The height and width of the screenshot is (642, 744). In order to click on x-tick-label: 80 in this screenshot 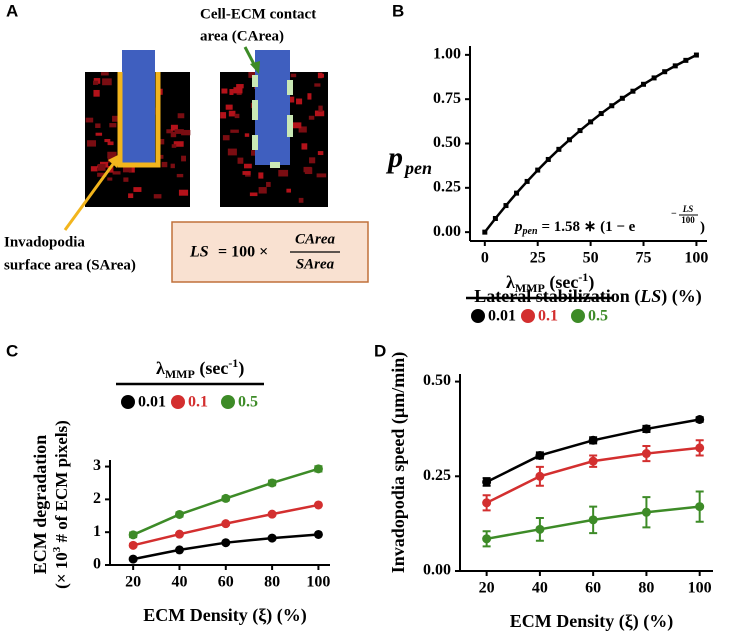, I will do `click(272, 582)`.